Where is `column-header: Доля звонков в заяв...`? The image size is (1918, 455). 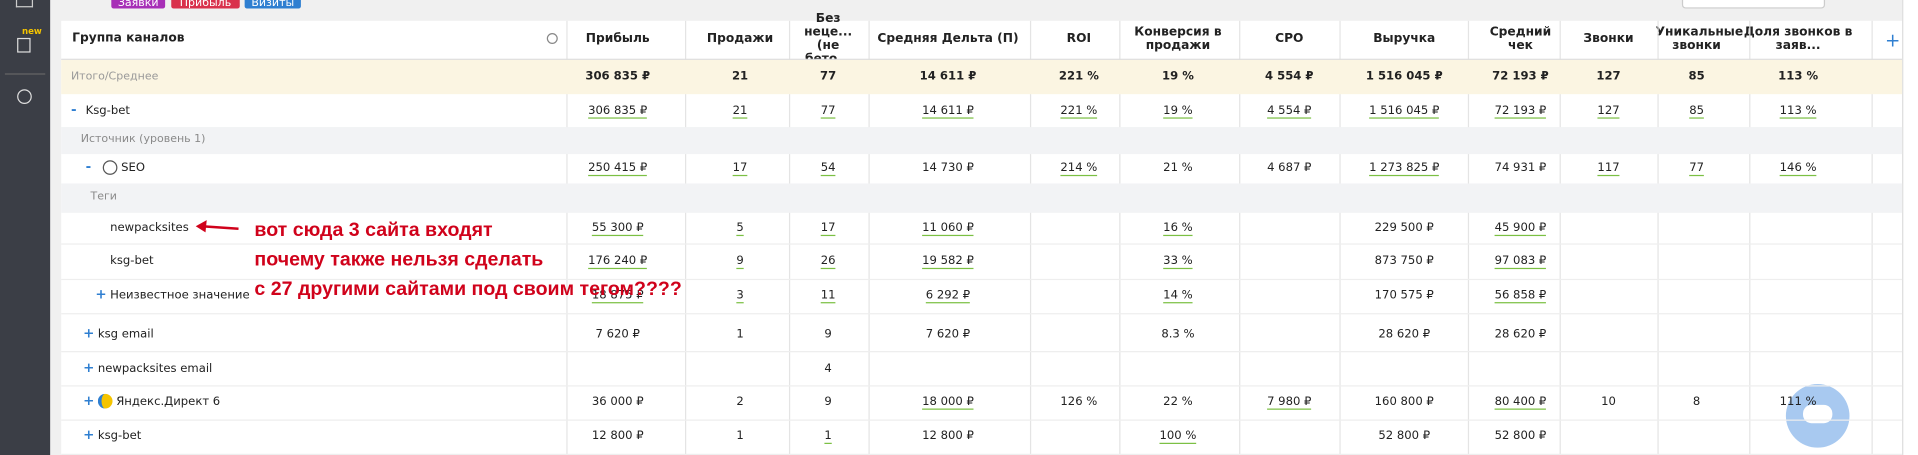 column-header: Доля звонков в заяв... is located at coordinates (1798, 39).